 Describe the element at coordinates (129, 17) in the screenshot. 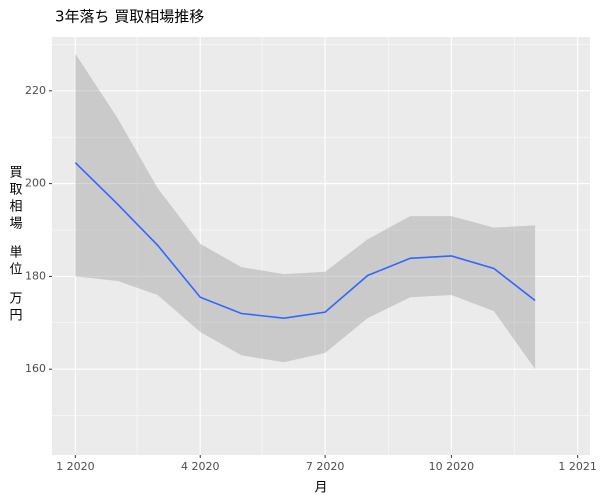

I see `chart-title: 3年落ち 買取相場推移` at that location.